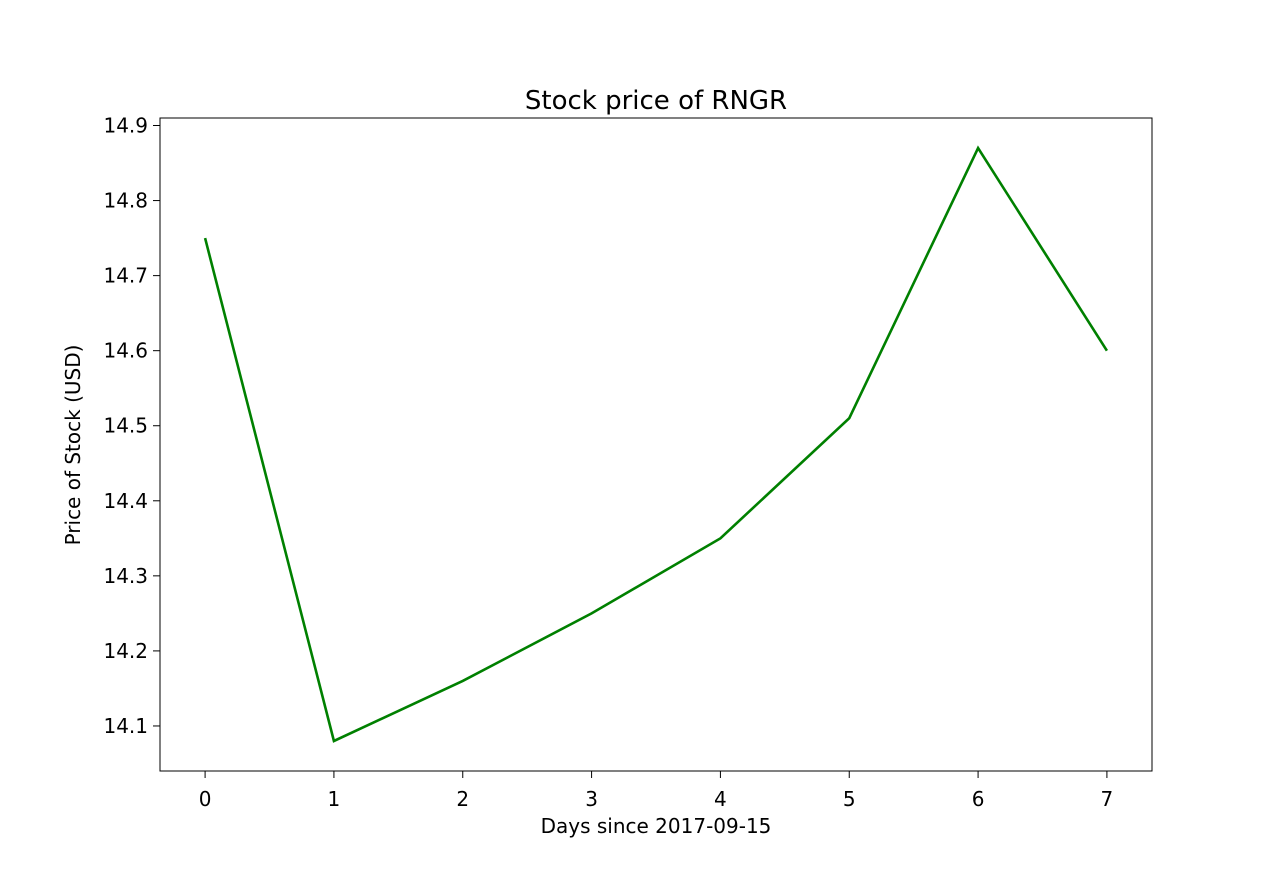 The width and height of the screenshot is (1280, 880). What do you see at coordinates (125, 276) in the screenshot?
I see `y-tick-label: 14.7` at bounding box center [125, 276].